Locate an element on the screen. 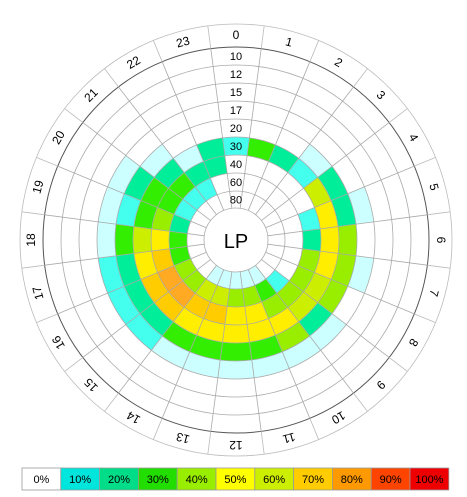  hour-label: 12 is located at coordinates (236, 445).